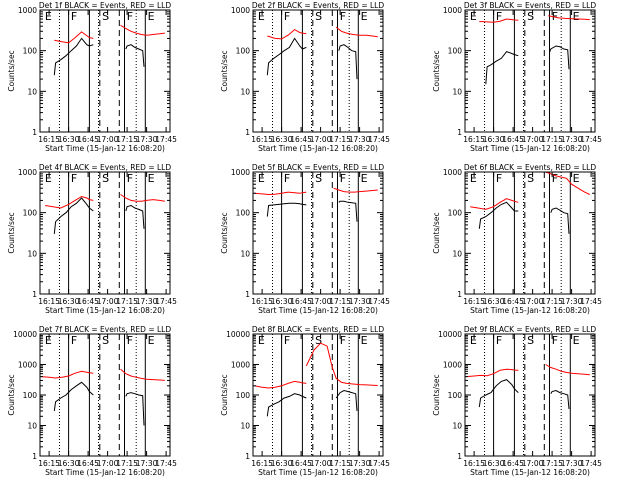 The width and height of the screenshot is (640, 480). Describe the element at coordinates (318, 5) in the screenshot. I see `panel-title: Det 2f BLACK = Events, RED = LLD` at that location.